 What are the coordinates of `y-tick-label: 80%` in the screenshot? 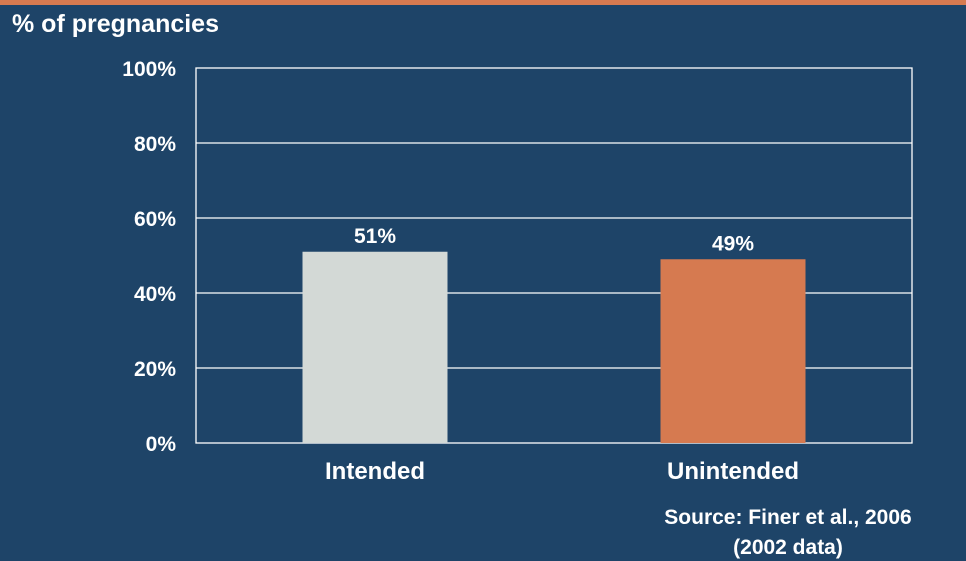 It's located at (155, 144).